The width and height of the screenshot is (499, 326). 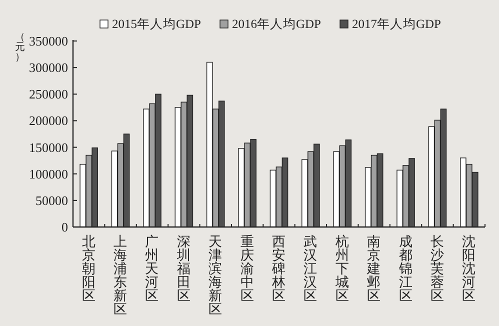 What do you see at coordinates (183, 268) in the screenshot?
I see `x-tick-label: 深圳福田区` at bounding box center [183, 268].